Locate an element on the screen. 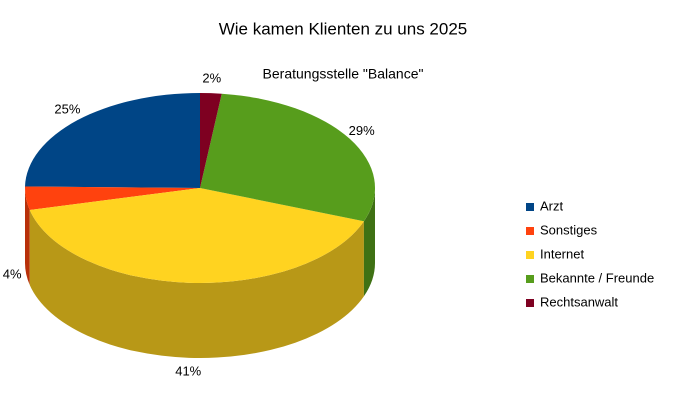 This screenshot has width=685, height=412. legend-label: Arzt is located at coordinates (552, 205).